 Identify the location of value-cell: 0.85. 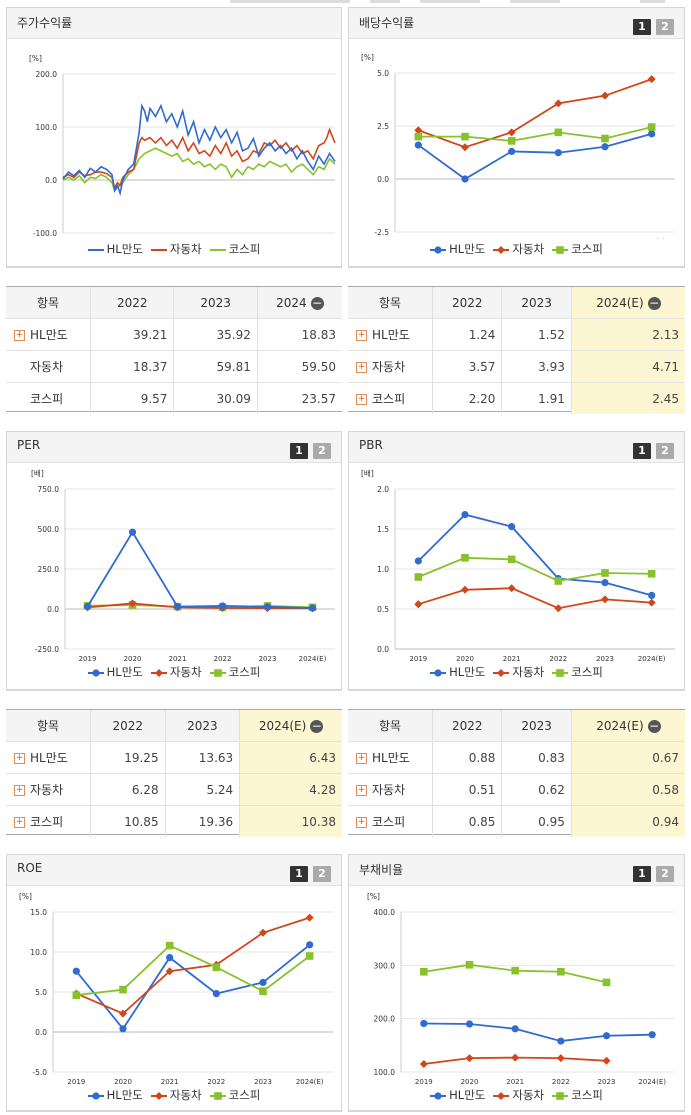
(466, 821).